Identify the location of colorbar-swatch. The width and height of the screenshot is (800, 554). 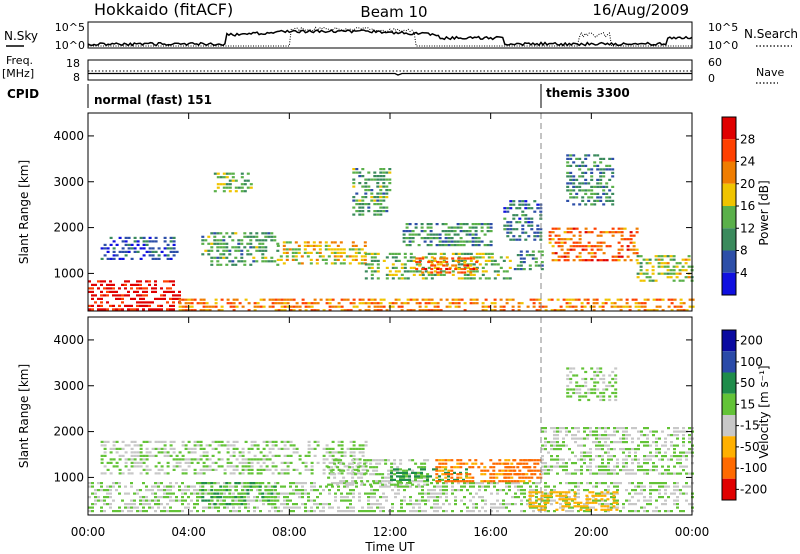
(729, 426).